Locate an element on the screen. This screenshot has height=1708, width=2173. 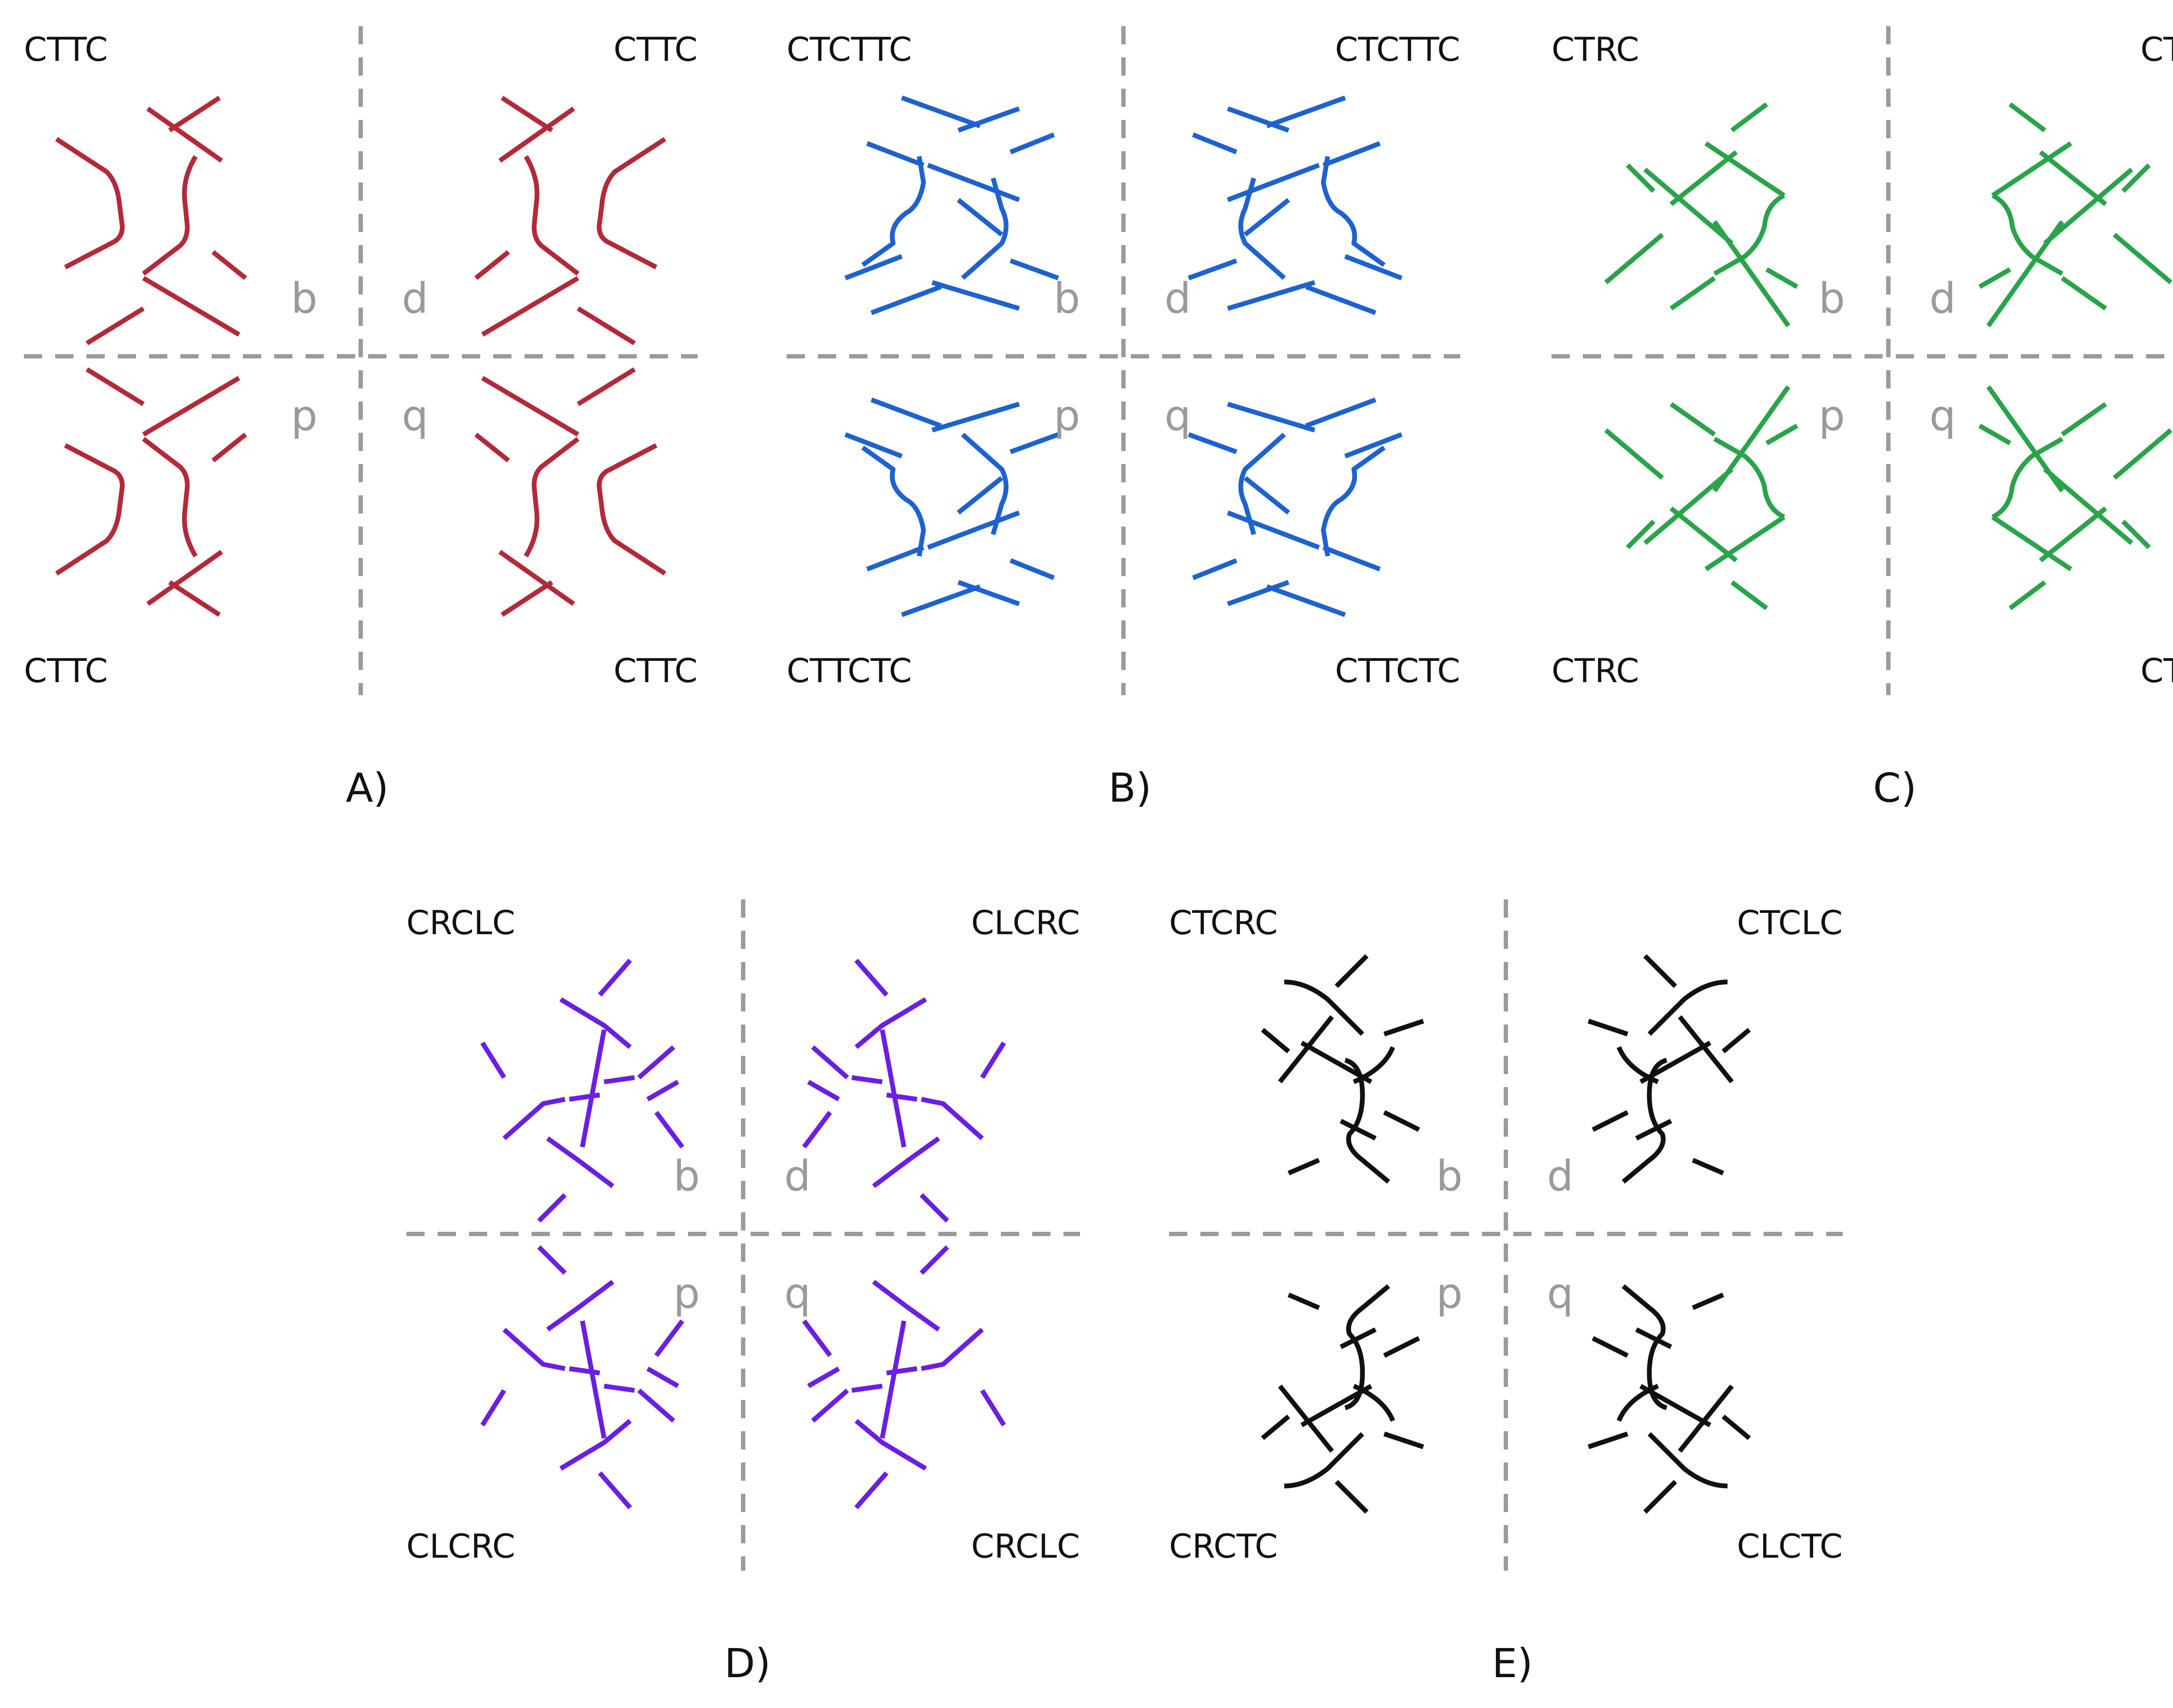
braid-b-bl is located at coordinates (951, 507).